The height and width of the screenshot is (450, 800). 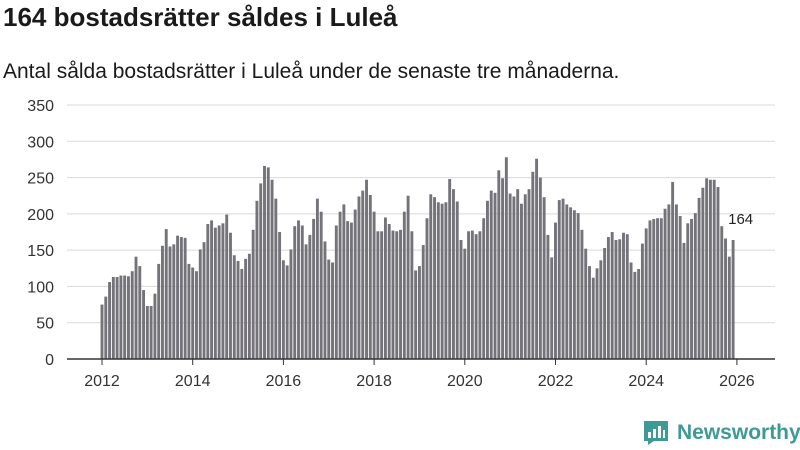 I want to click on x-tick-label: 2022, so click(x=556, y=381).